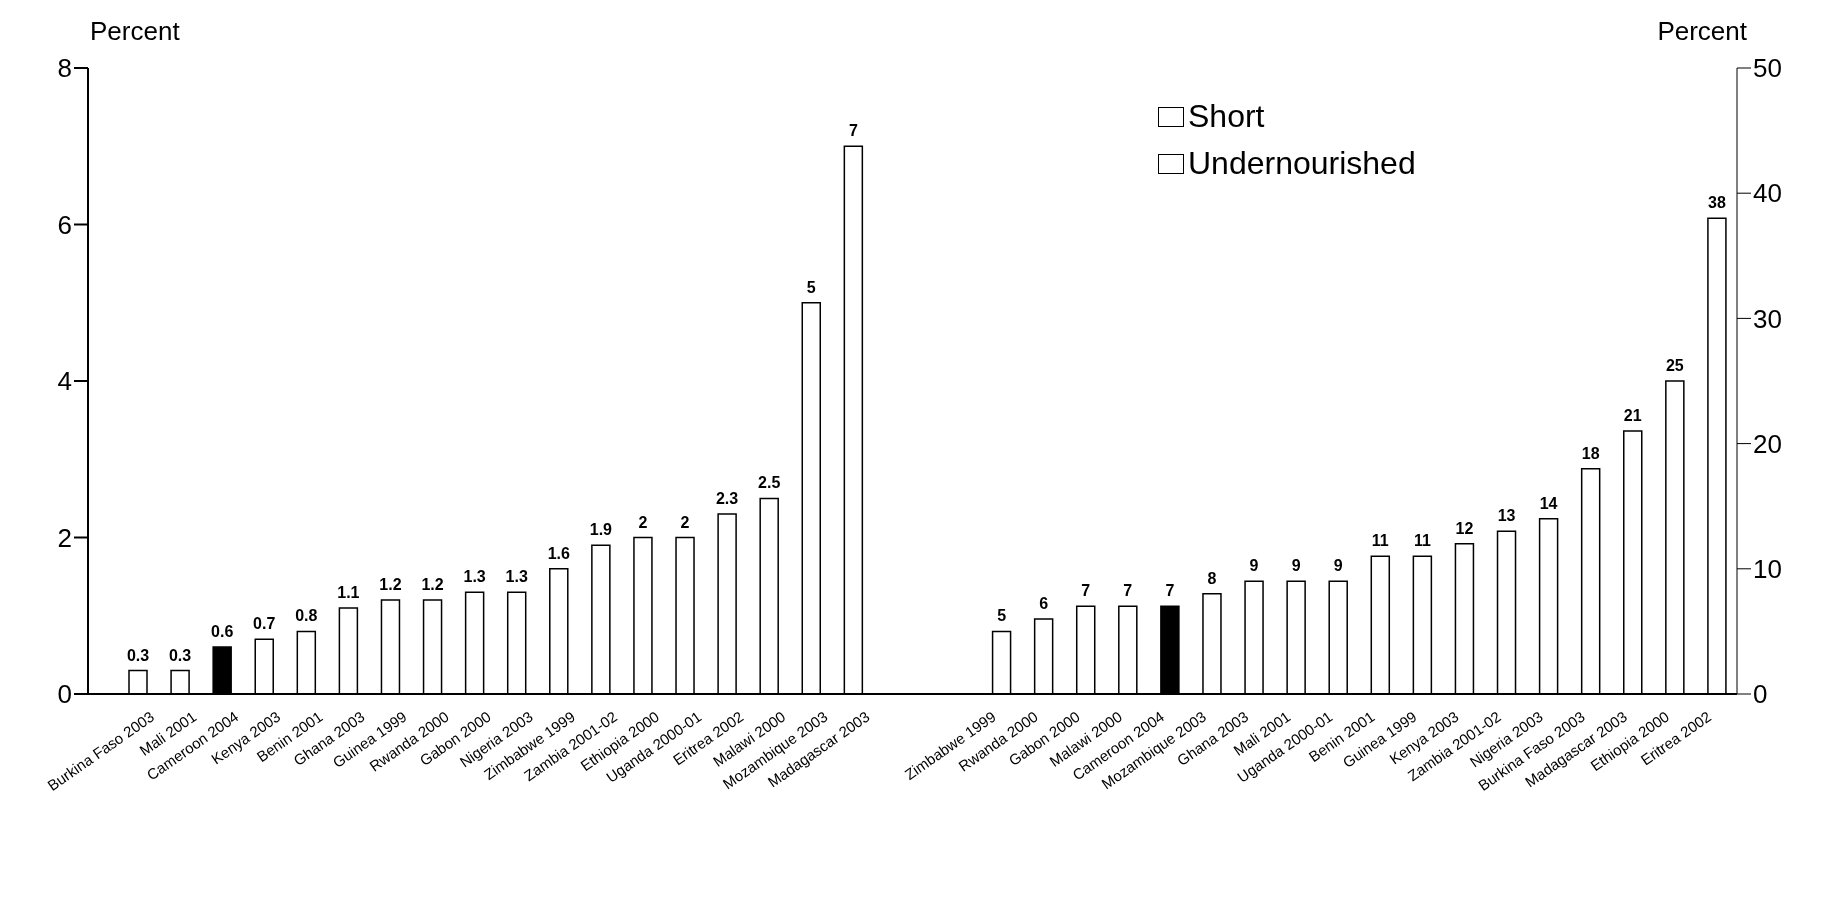  Describe the element at coordinates (64, 68) in the screenshot. I see `y-tick-label: 8` at that location.